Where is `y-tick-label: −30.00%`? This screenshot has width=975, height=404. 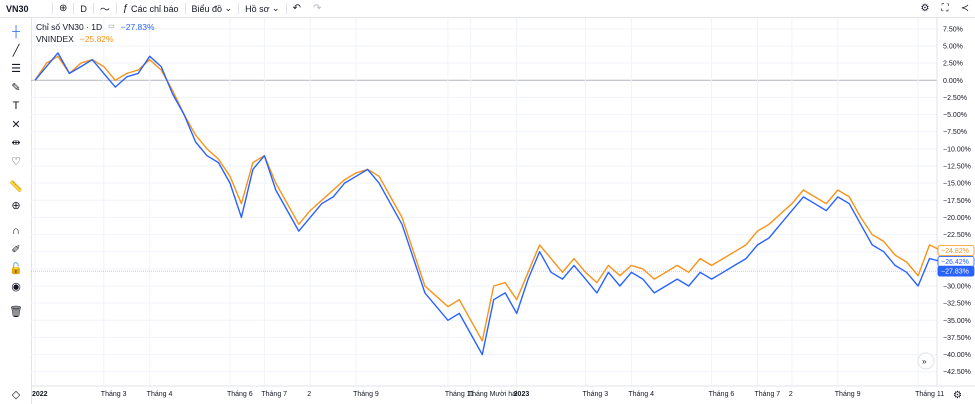 y-tick-label: −30.00% is located at coordinates (957, 287).